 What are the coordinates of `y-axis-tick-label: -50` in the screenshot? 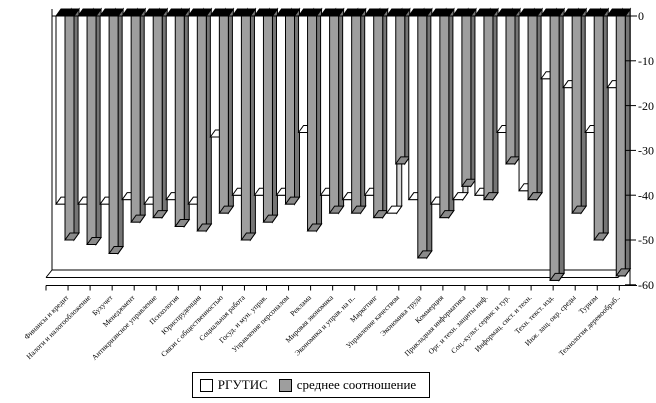 It's located at (646, 240).